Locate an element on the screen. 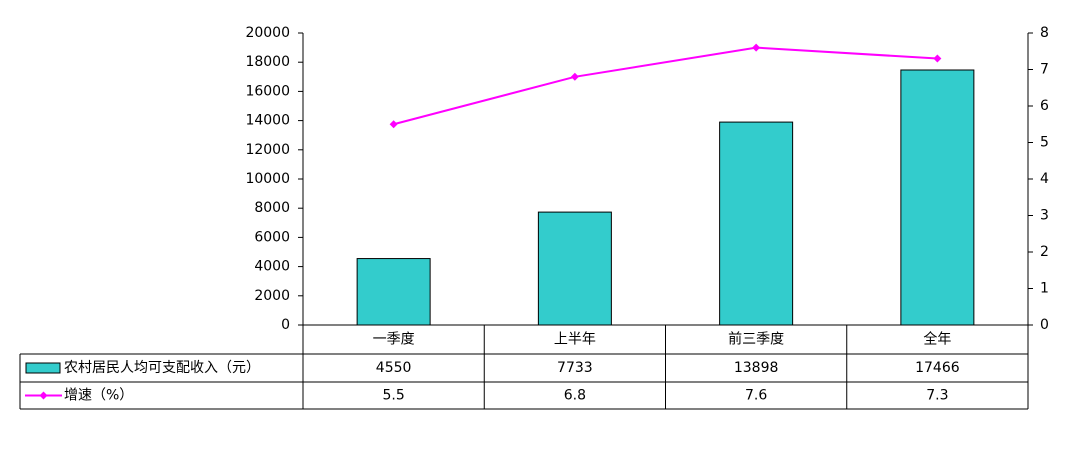 The width and height of the screenshot is (1072, 470). x-tick-label: 上半年 is located at coordinates (575, 340).